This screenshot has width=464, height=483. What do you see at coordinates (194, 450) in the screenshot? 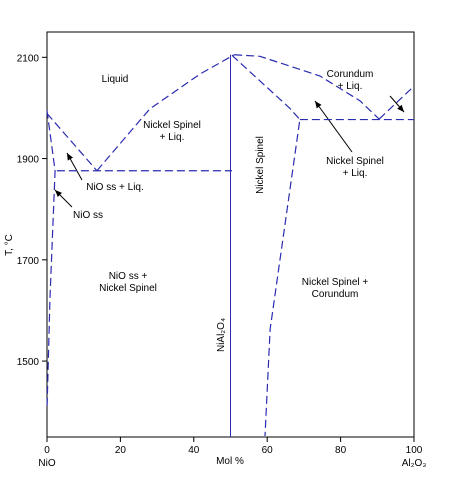
I see `x-tick-label: 40` at bounding box center [194, 450].